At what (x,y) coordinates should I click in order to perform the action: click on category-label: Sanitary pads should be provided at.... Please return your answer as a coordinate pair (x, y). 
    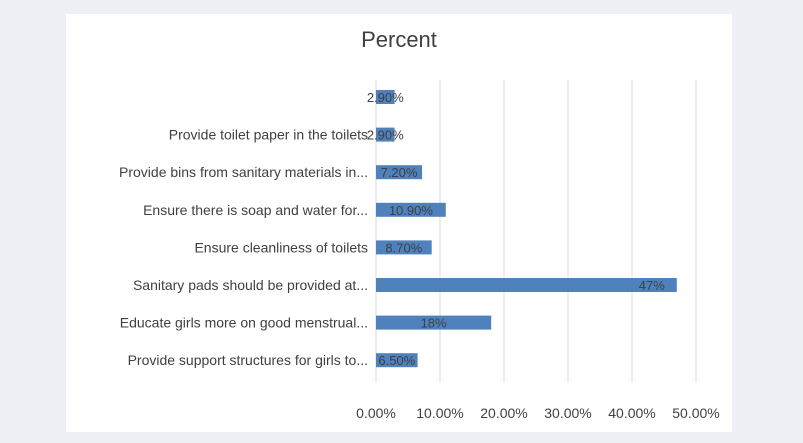
    Looking at the image, I should click on (250, 285).